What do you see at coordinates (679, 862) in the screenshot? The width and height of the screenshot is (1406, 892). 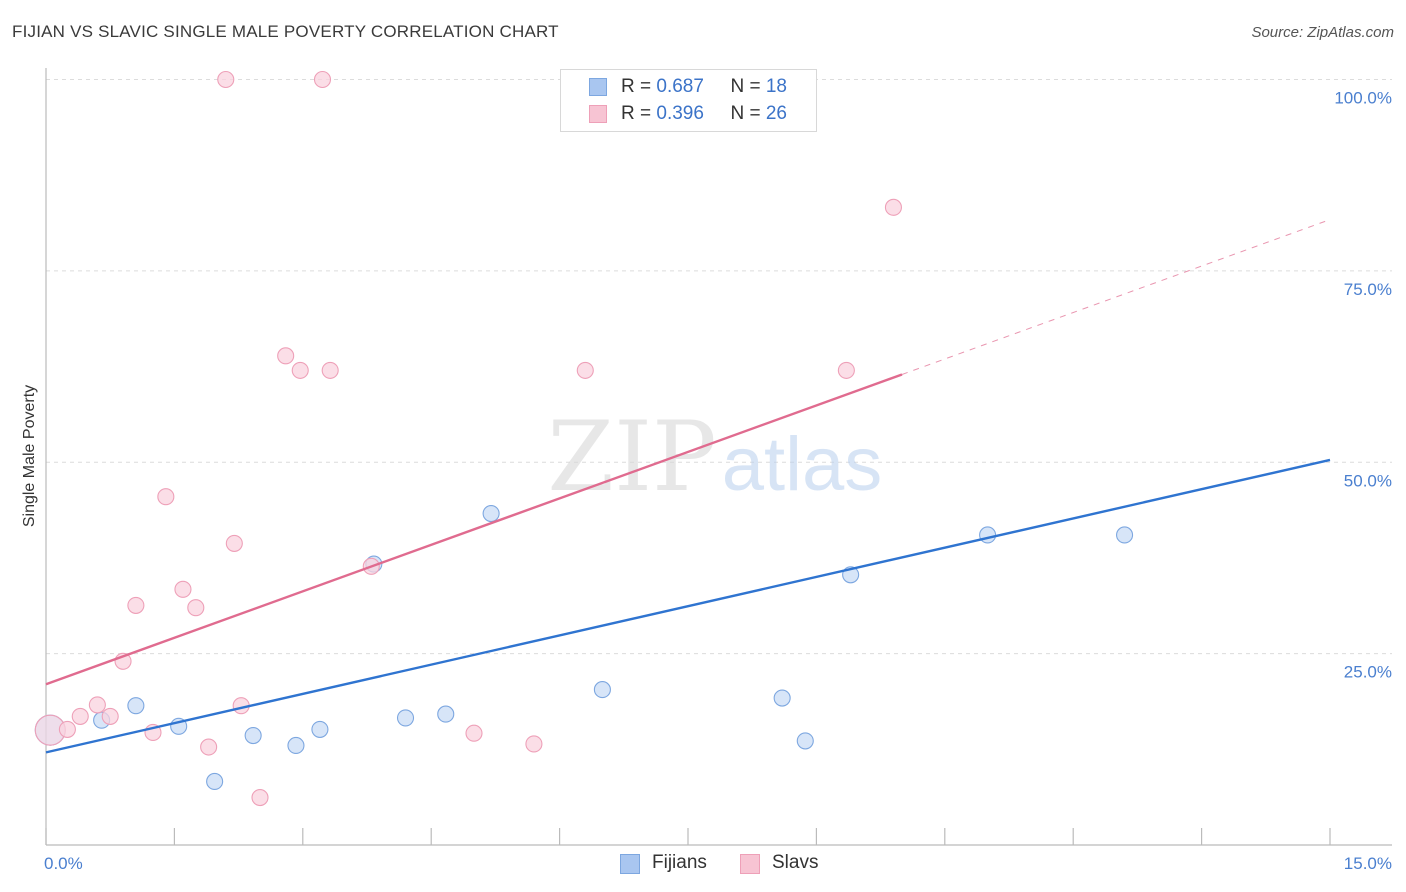 I see `bottom-legend-label: Fijians` at bounding box center [679, 862].